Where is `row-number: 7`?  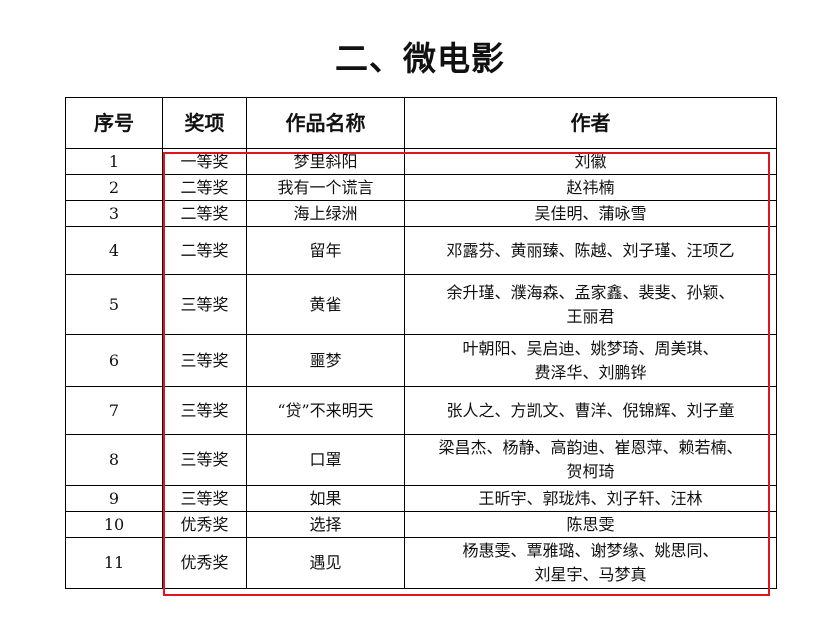 row-number: 7 is located at coordinates (114, 410).